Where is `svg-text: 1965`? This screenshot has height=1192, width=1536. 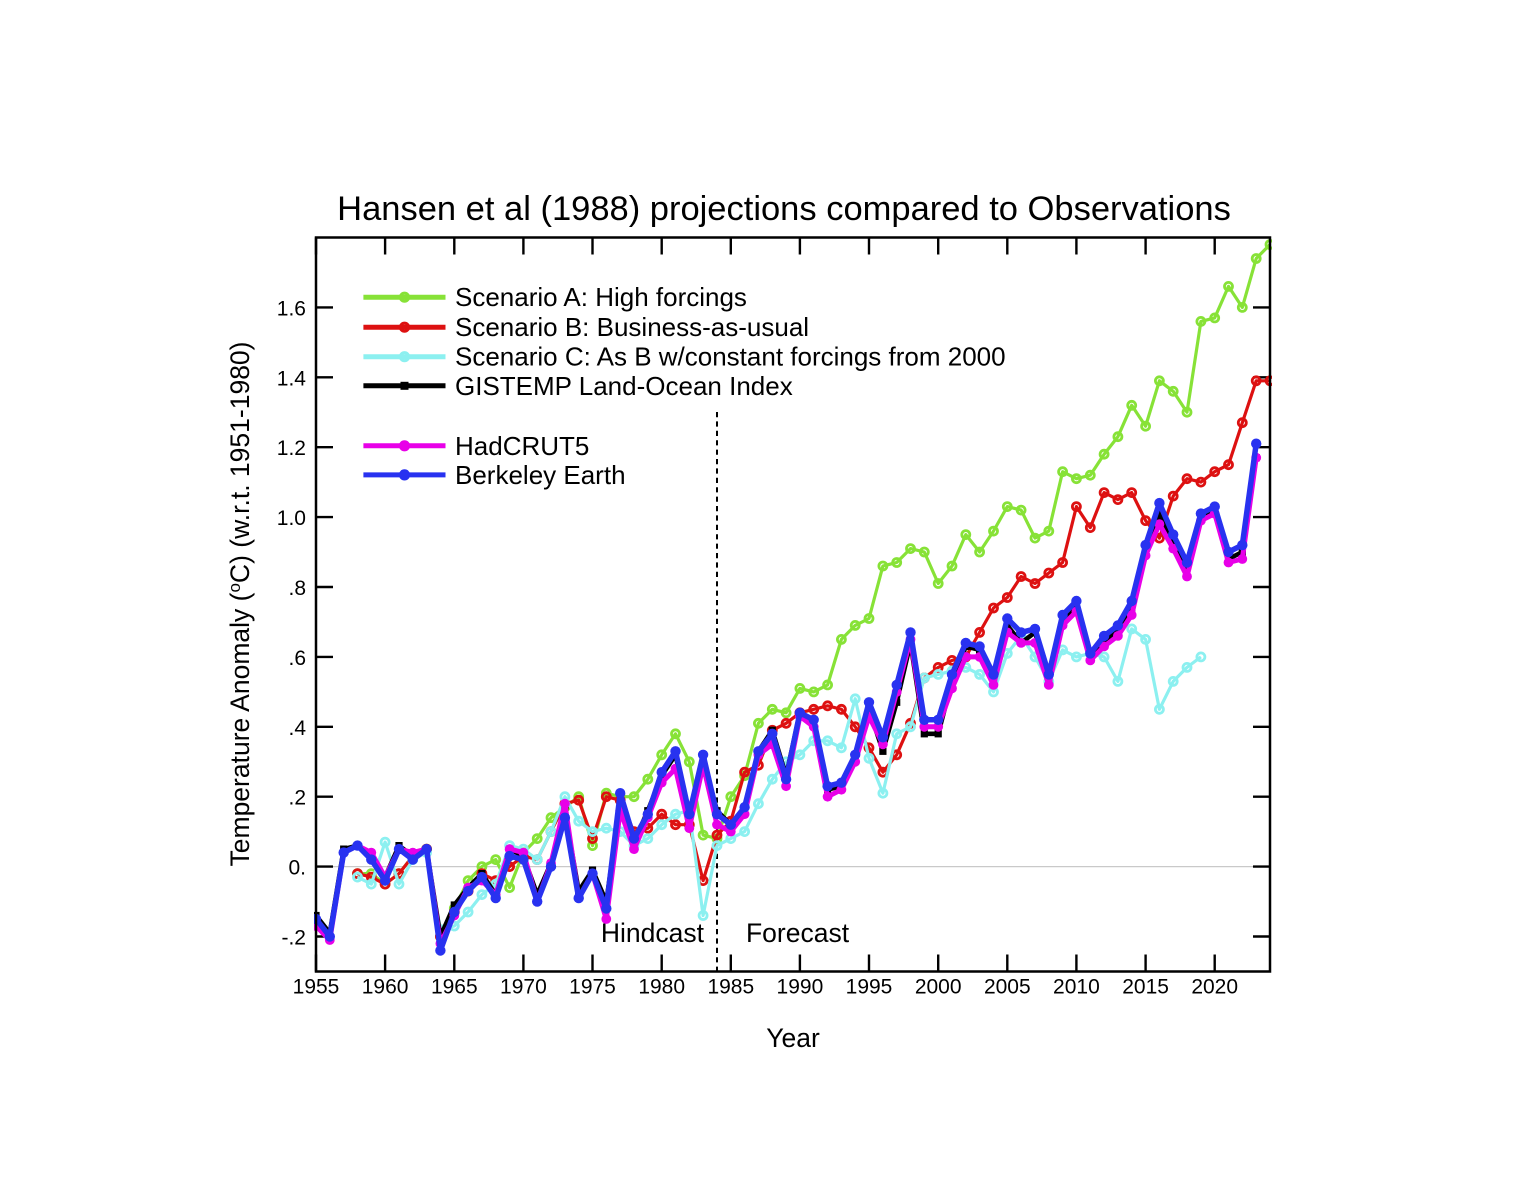 svg-text: 1965 is located at coordinates (454, 987).